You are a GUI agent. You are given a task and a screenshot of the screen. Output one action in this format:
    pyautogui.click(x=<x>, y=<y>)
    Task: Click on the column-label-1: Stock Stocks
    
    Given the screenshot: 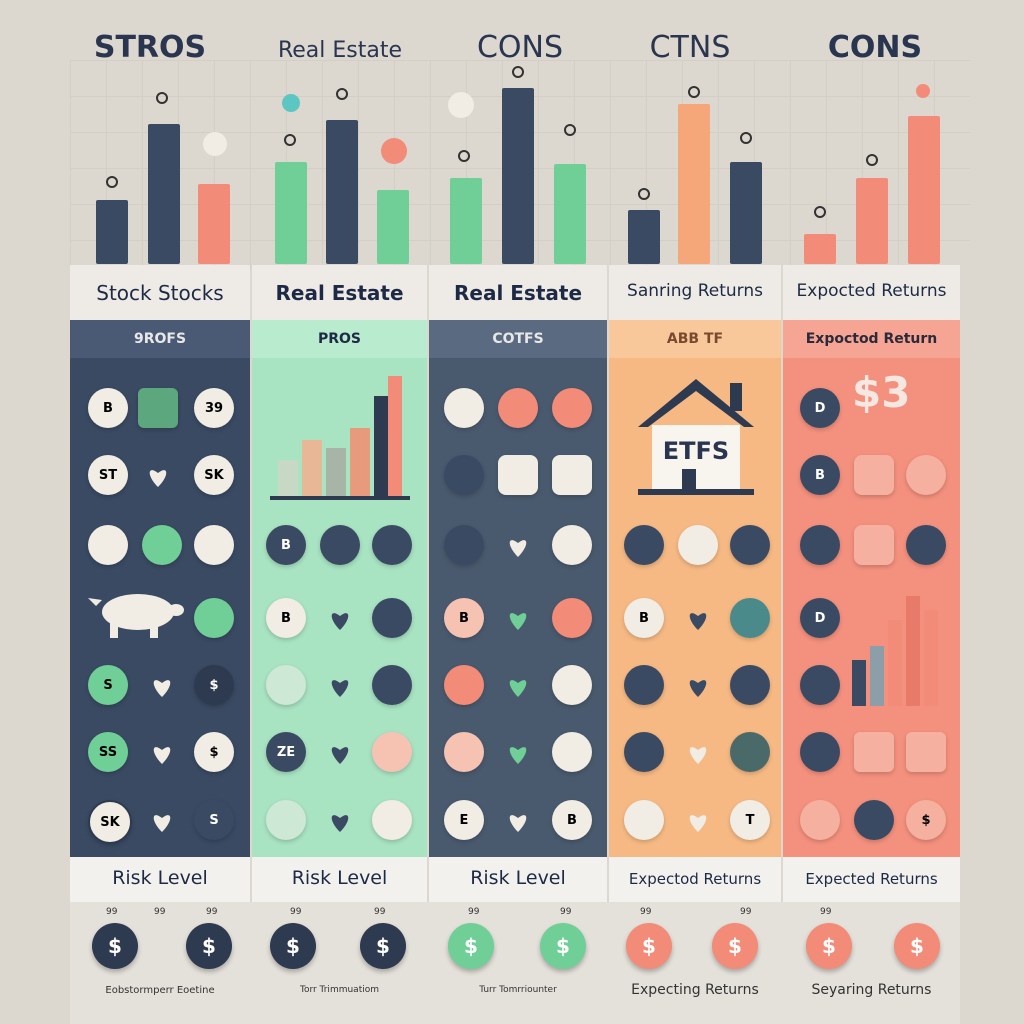 What is the action you would take?
    pyautogui.click(x=160, y=293)
    